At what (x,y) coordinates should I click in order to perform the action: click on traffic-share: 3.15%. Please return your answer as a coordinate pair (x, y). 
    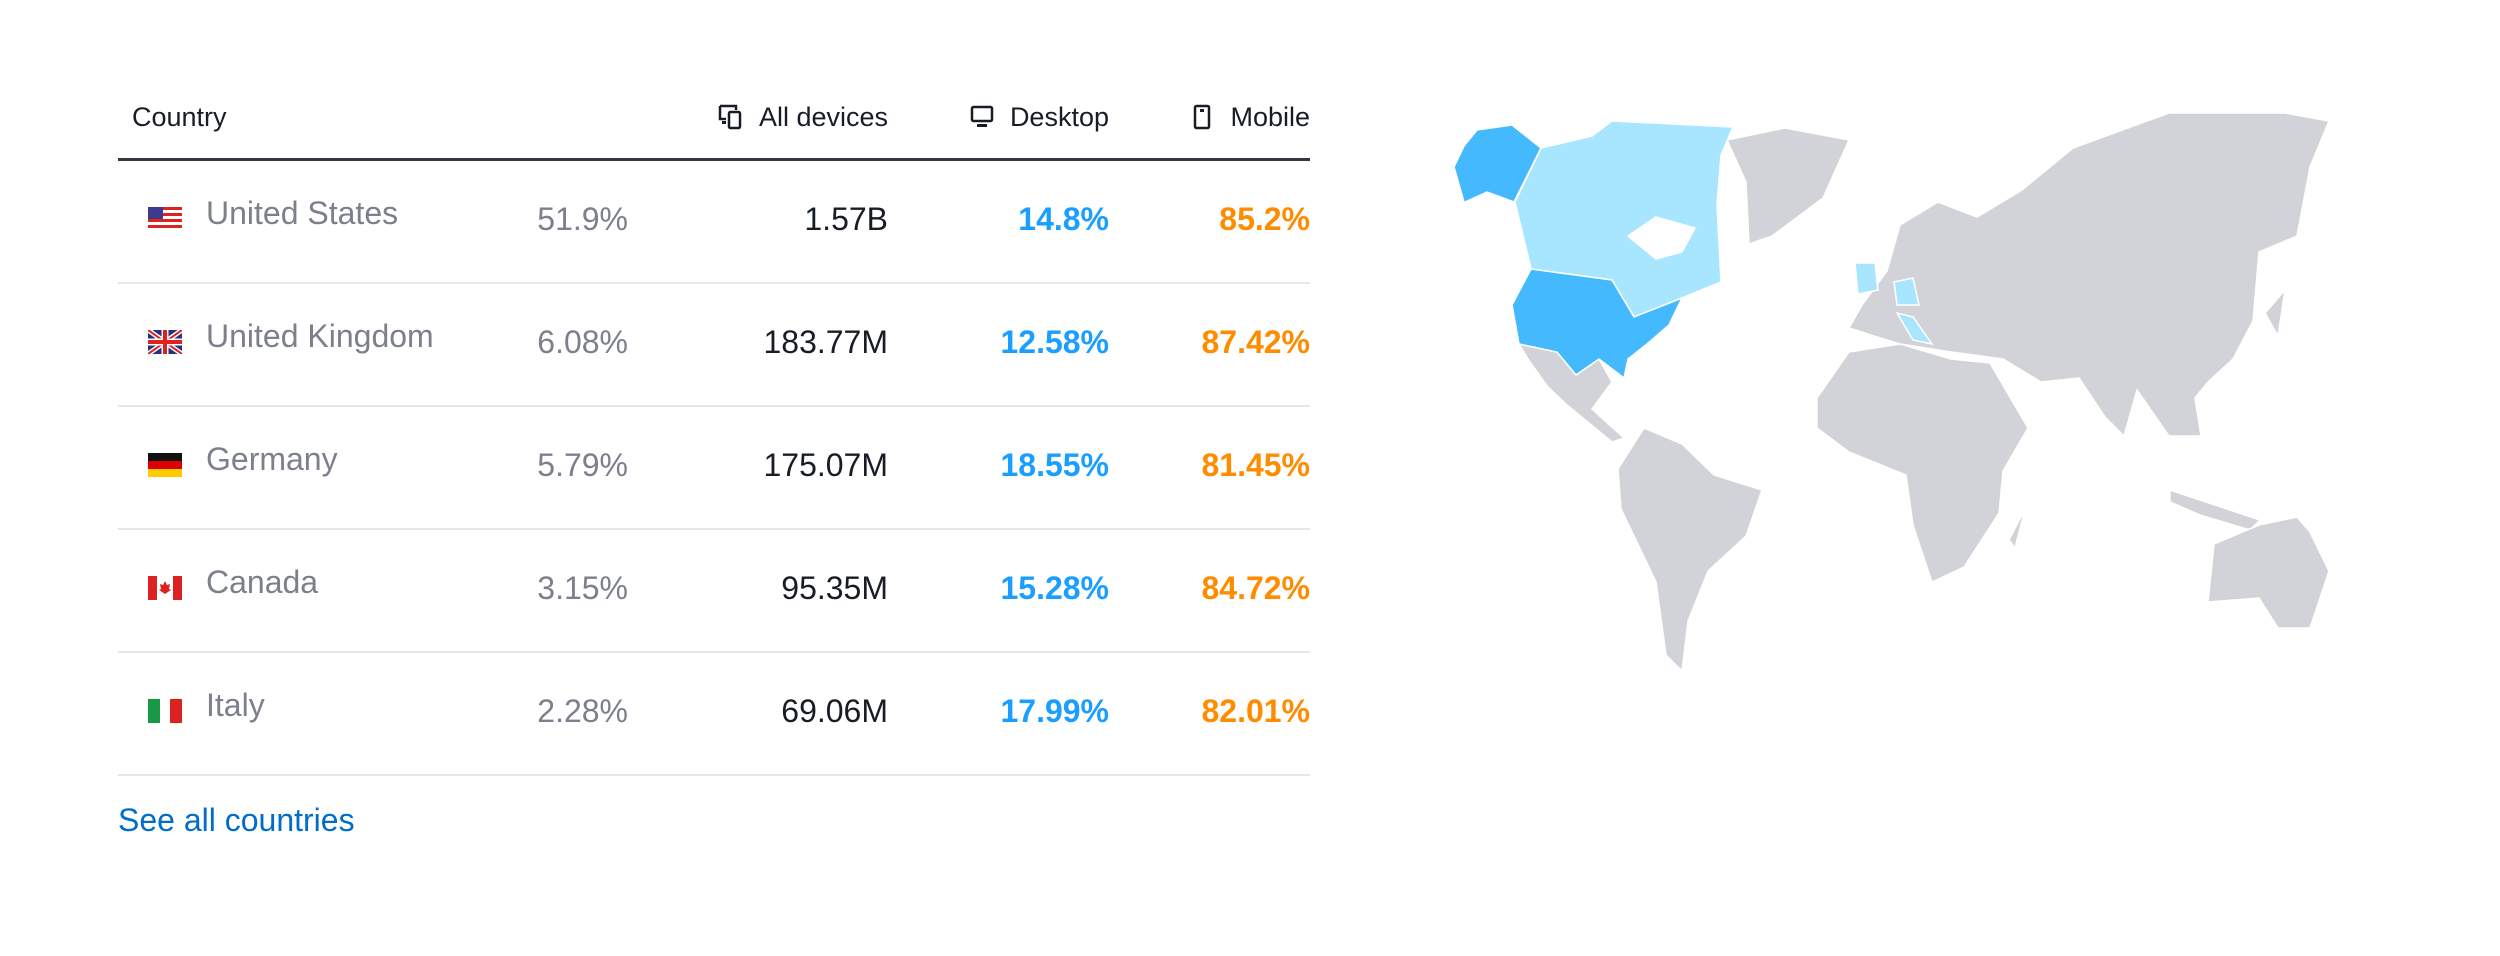
    Looking at the image, I should click on (582, 588).